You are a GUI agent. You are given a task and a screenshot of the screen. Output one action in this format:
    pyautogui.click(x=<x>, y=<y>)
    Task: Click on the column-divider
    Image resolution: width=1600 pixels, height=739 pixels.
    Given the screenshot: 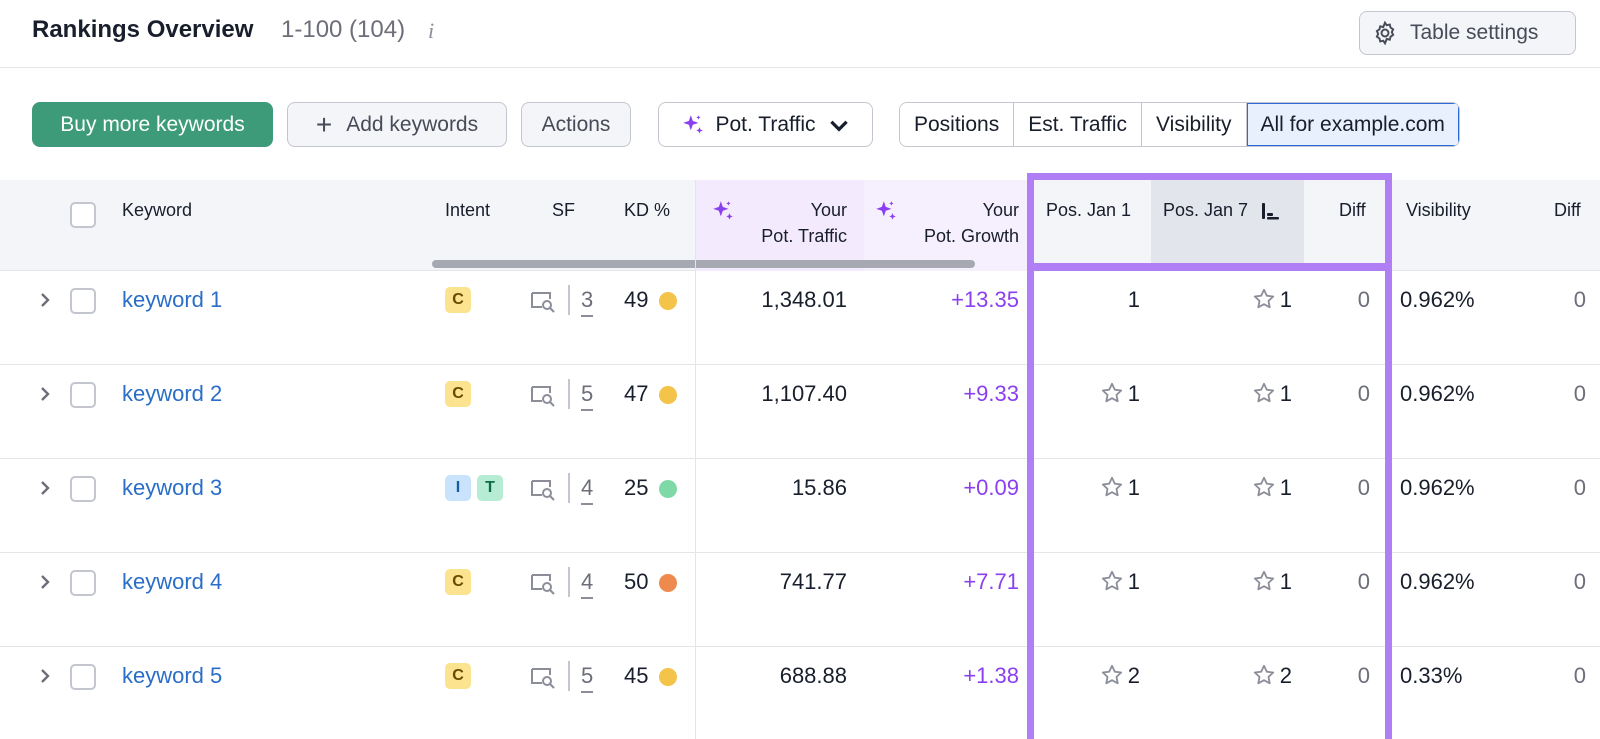 What is the action you would take?
    pyautogui.click(x=695, y=459)
    